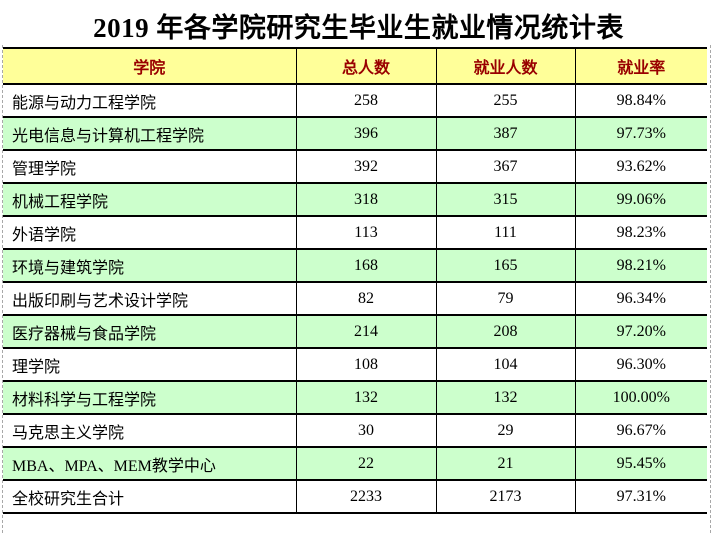  What do you see at coordinates (640, 133) in the screenshot?
I see `cell-rate: 97.73%` at bounding box center [640, 133].